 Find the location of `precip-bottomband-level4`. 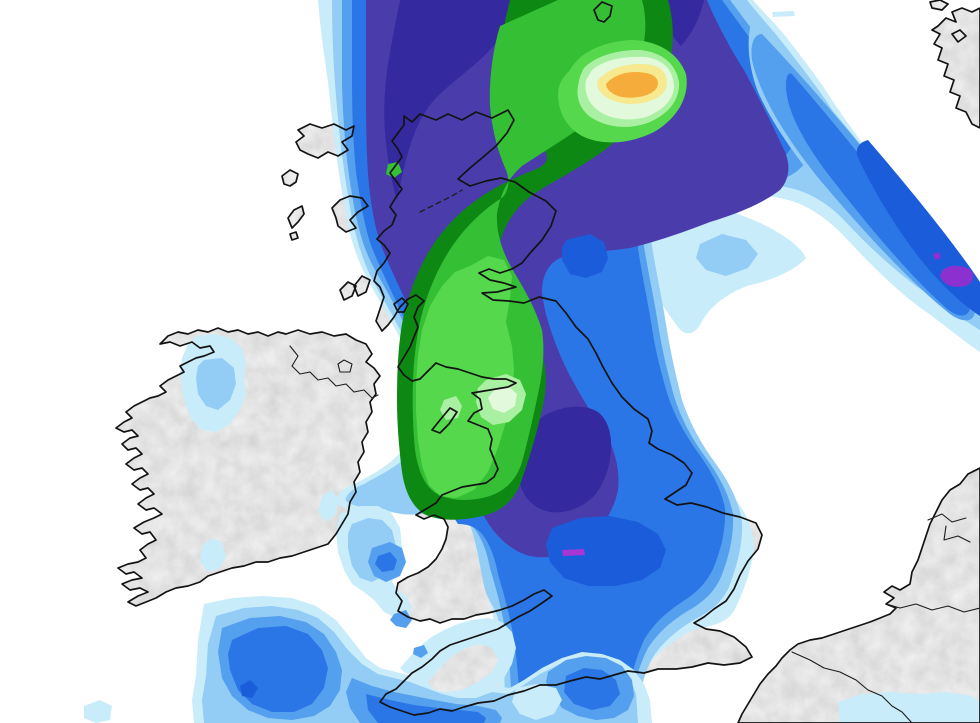

precip-bottomband-level4 is located at coordinates (426, 708).